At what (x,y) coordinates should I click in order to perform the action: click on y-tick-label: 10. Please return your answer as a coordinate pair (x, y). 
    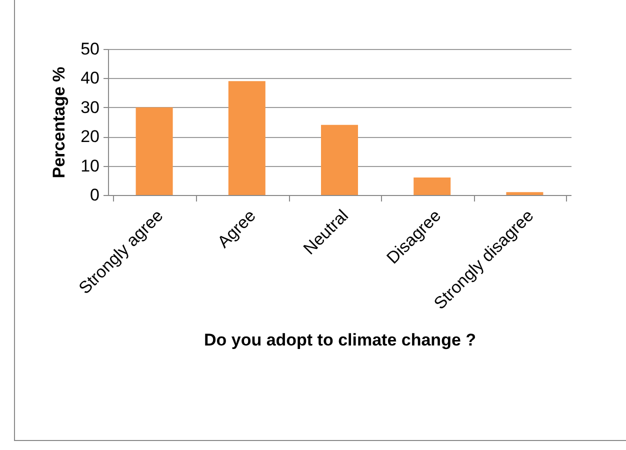
    Looking at the image, I should click on (90, 166).